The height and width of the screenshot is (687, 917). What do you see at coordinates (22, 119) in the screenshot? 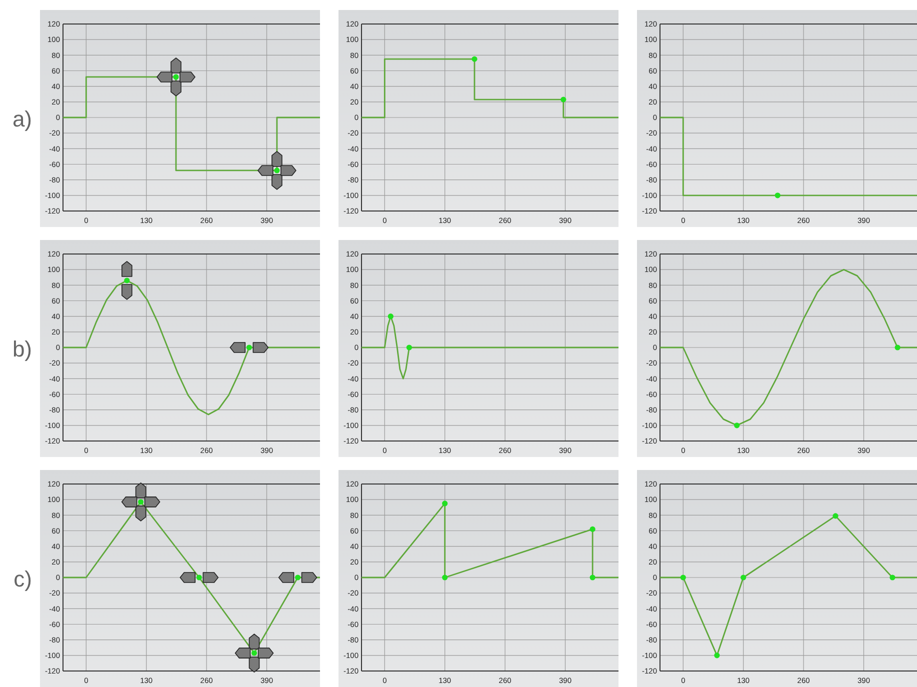
I see `text: a)` at bounding box center [22, 119].